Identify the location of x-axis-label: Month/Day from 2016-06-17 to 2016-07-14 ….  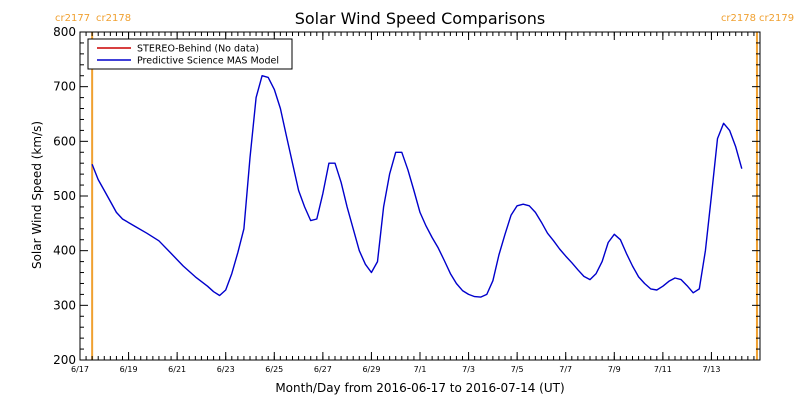
(419, 388).